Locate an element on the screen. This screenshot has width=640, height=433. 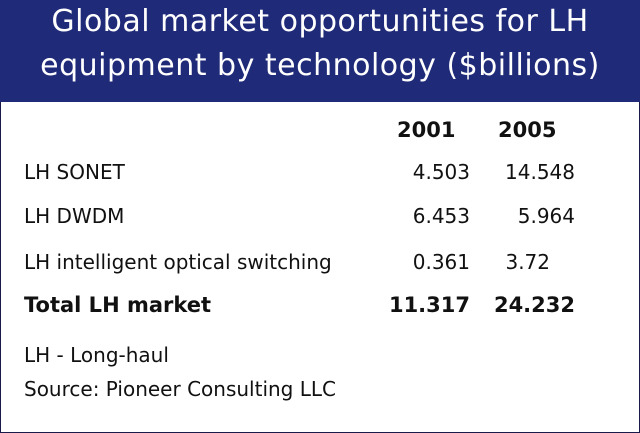
total-row: Total LH market 11.317 24.232 is located at coordinates (320, 305).